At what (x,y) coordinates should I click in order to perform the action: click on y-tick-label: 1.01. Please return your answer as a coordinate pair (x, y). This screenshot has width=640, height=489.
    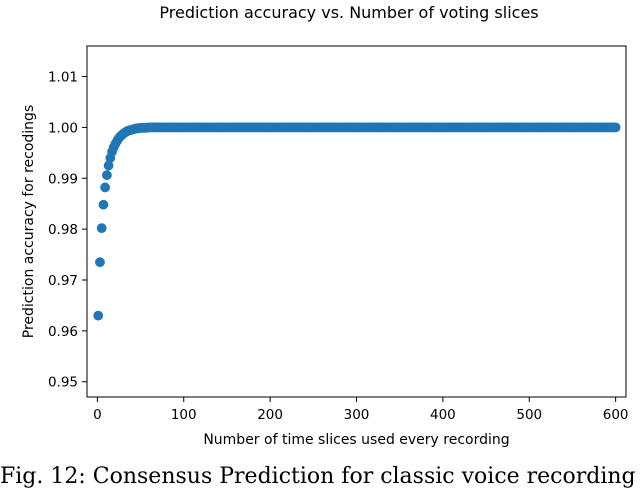
    Looking at the image, I should click on (63, 78).